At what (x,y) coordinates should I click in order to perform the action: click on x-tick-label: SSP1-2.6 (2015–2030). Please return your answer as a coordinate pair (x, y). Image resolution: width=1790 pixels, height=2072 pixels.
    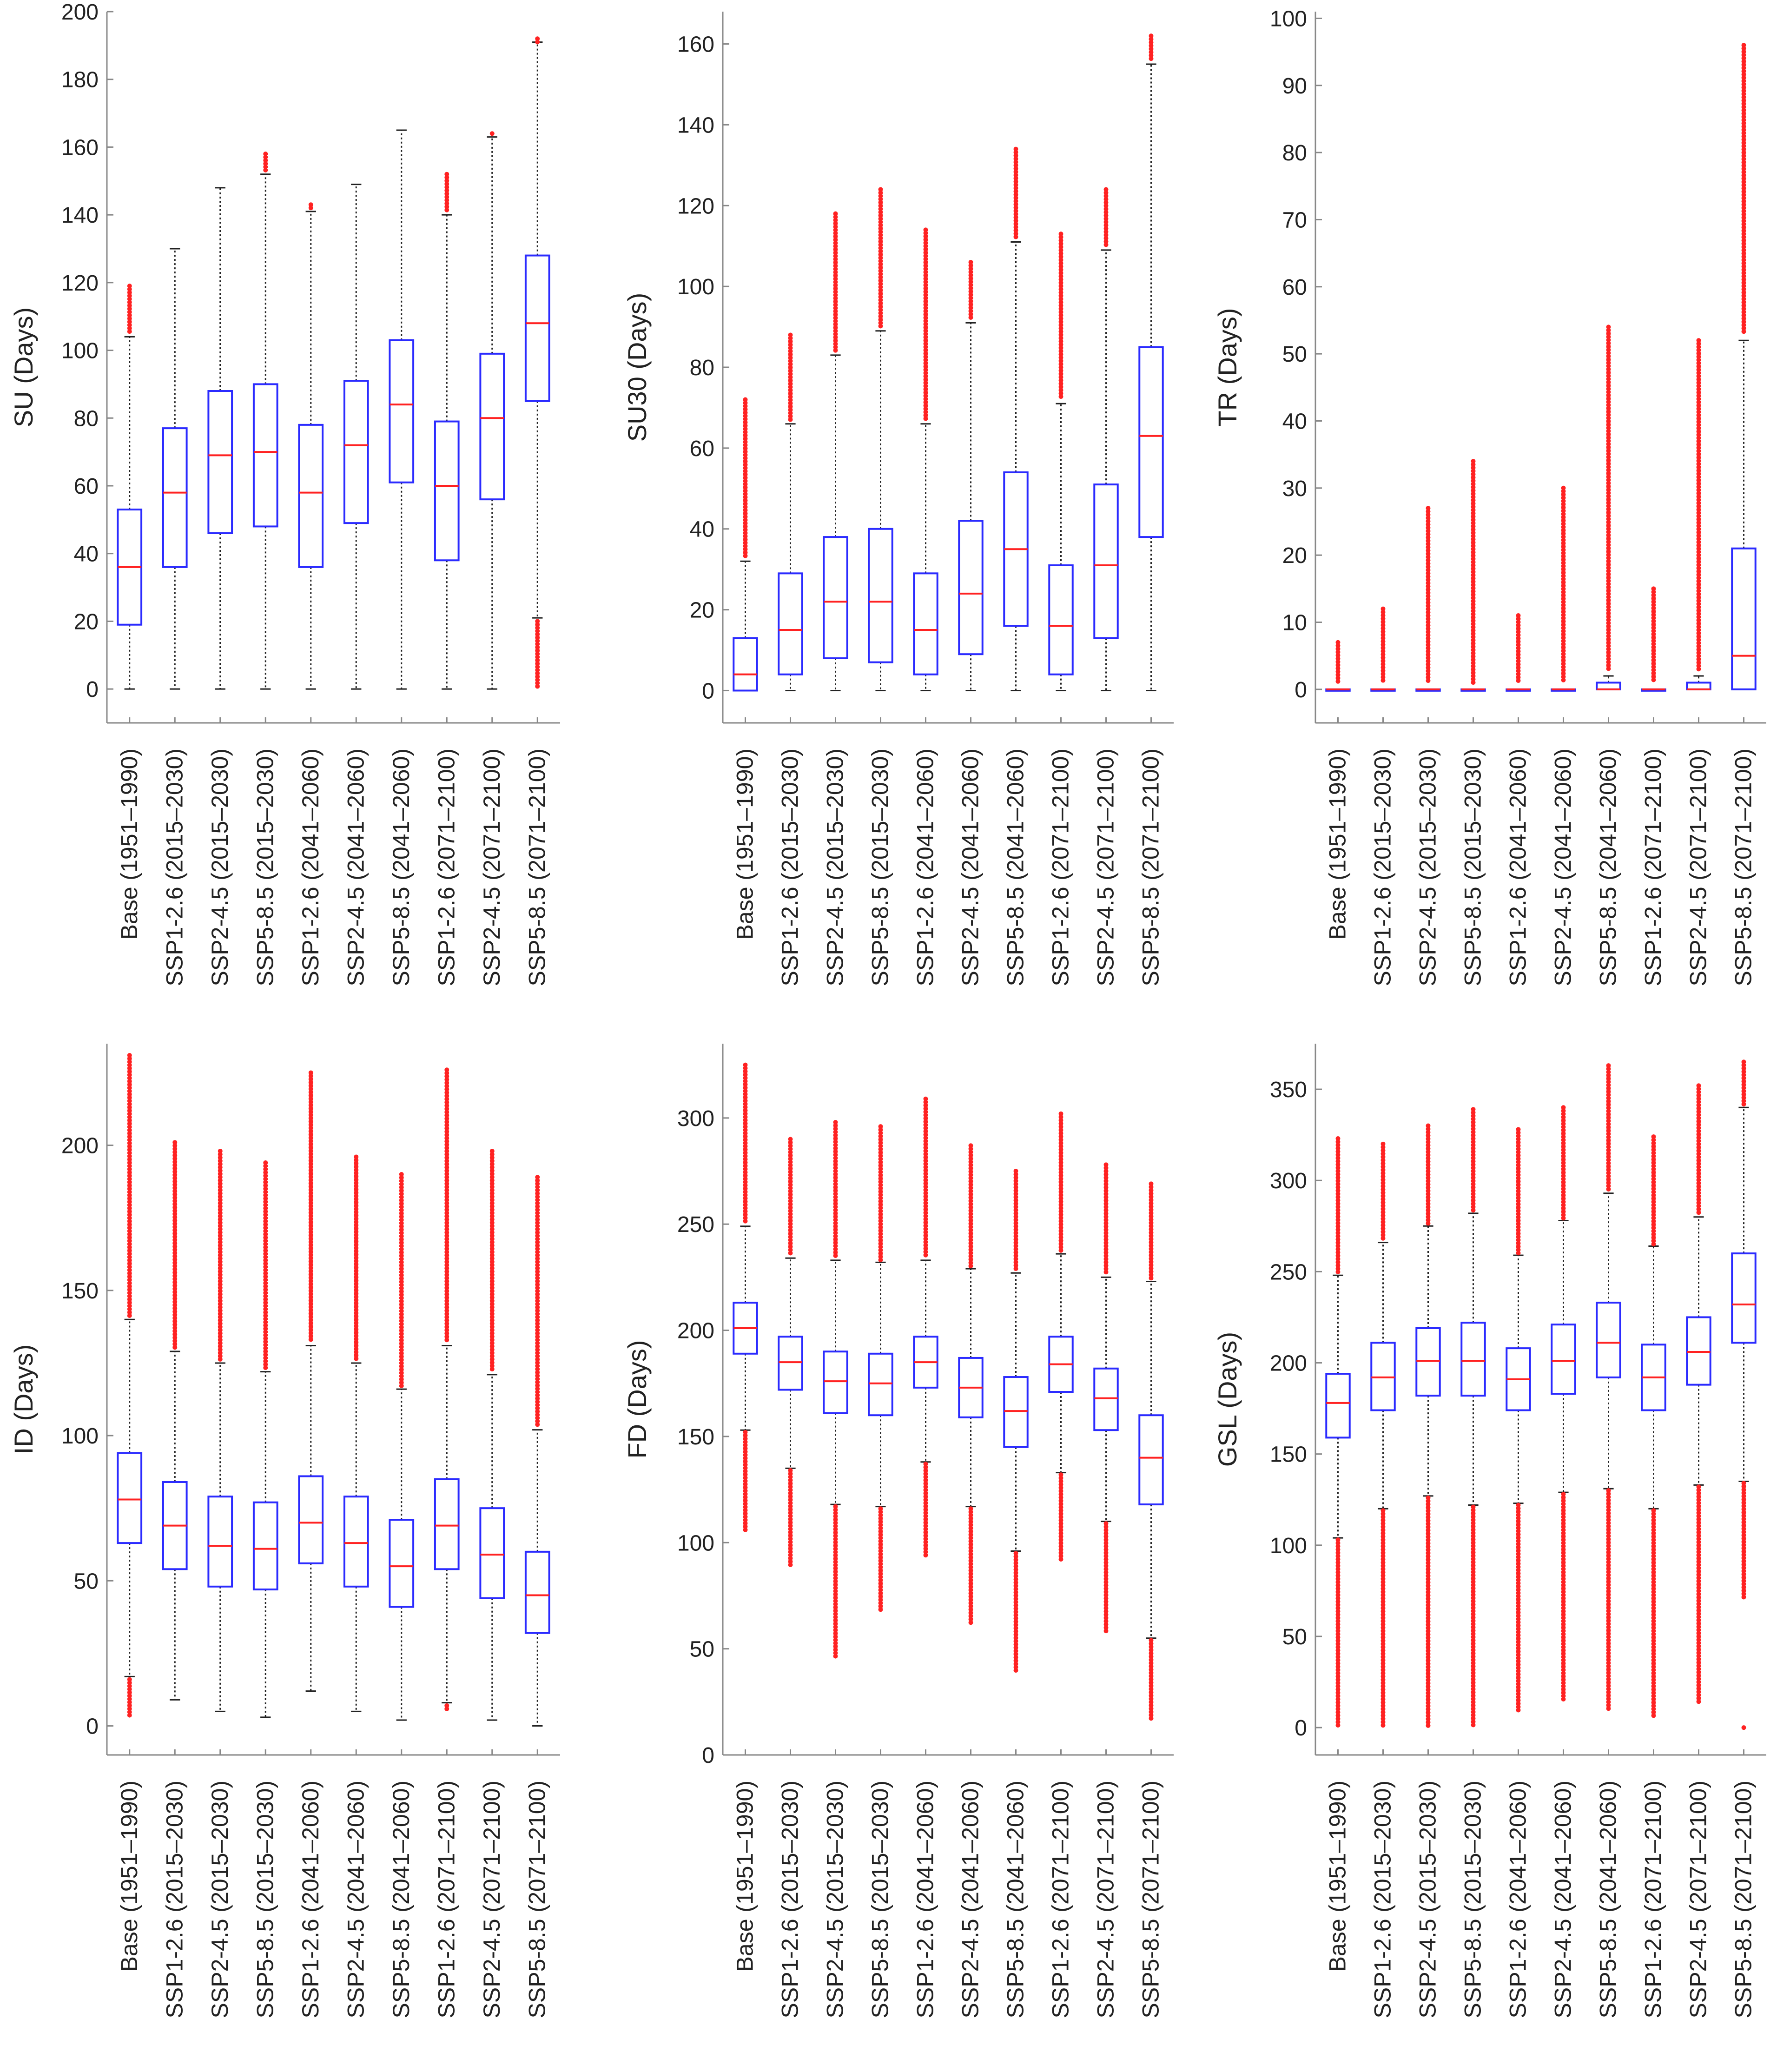
    Looking at the image, I should click on (174, 867).